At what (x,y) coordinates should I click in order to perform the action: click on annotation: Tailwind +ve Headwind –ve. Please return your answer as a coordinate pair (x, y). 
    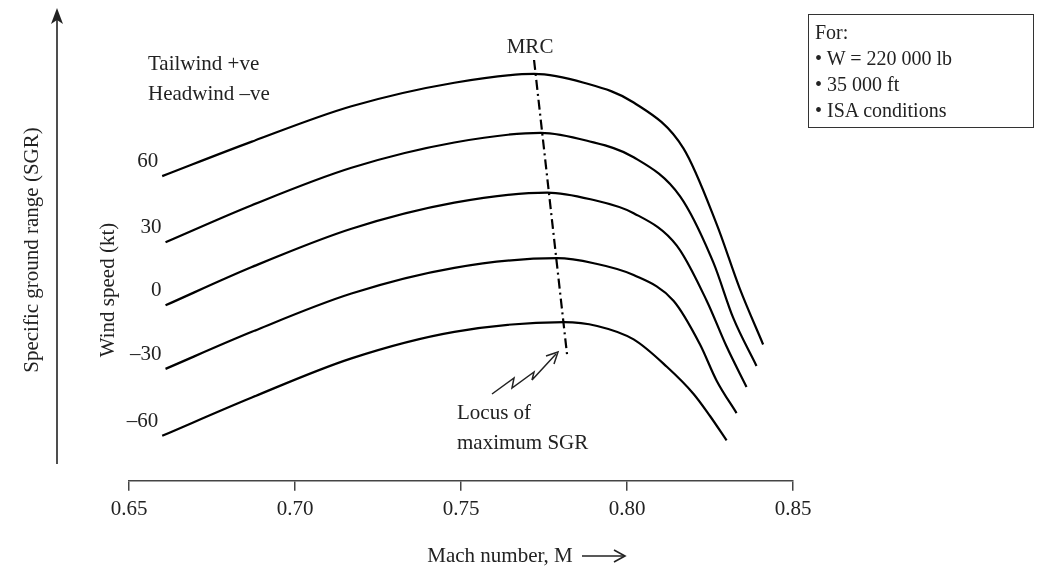
    Looking at the image, I should click on (209, 77).